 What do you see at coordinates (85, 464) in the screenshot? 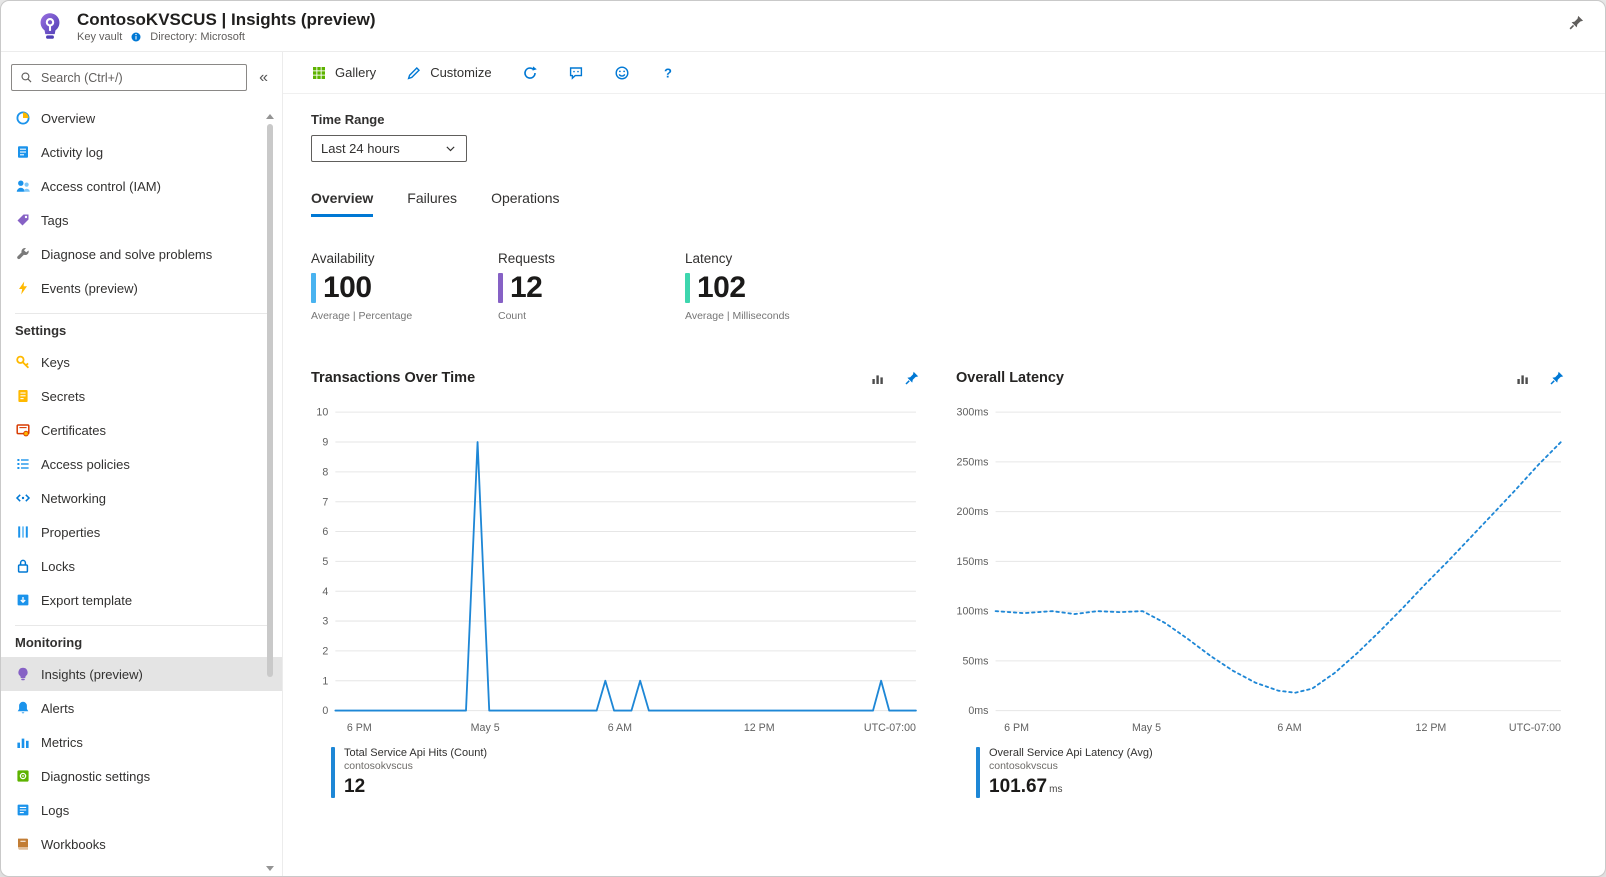
I see `sidebar-item-label: Access policies` at bounding box center [85, 464].